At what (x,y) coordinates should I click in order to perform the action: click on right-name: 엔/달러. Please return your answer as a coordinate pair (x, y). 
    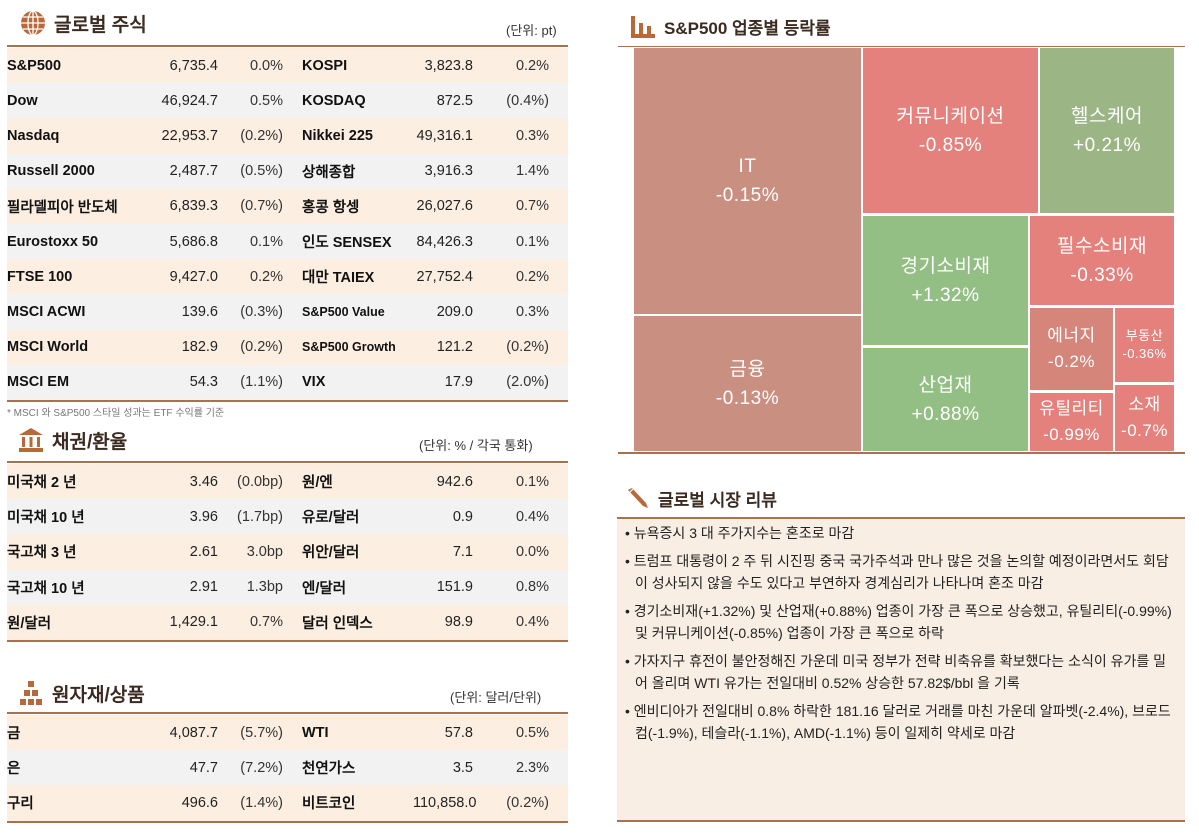
    Looking at the image, I should click on (324, 588).